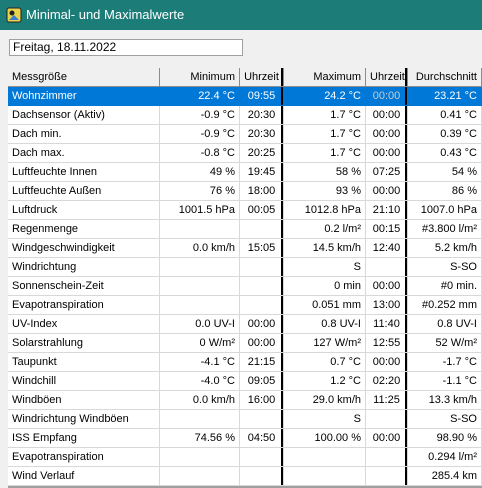 The image size is (482, 488). What do you see at coordinates (445, 96) in the screenshot?
I see `table-cell-col-average: 23.21 °C` at bounding box center [445, 96].